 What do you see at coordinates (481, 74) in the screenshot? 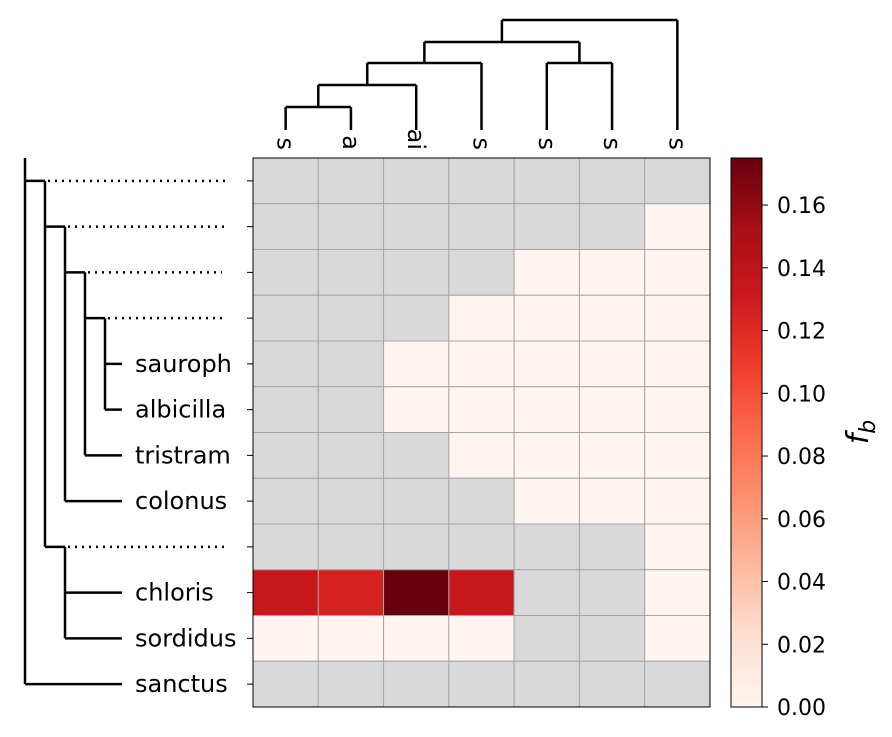
I see `column-dendrogram` at bounding box center [481, 74].